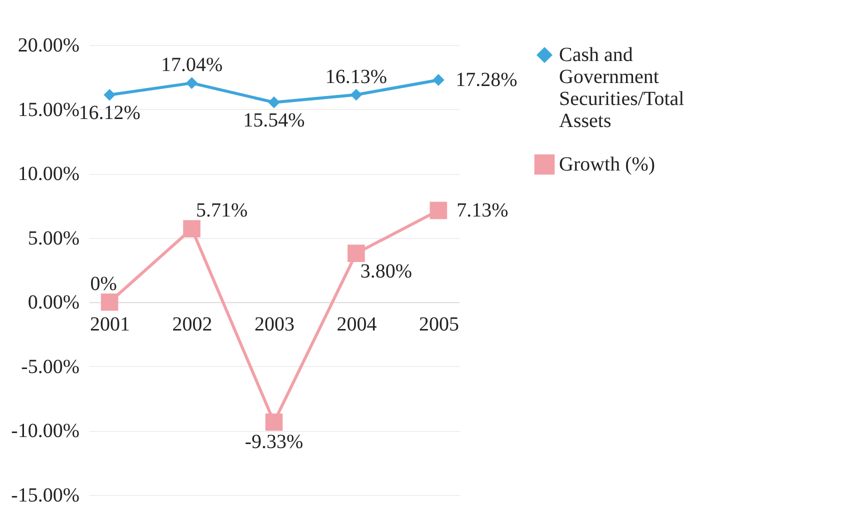  What do you see at coordinates (356, 77) in the screenshot?
I see `data-label: 16.13%` at bounding box center [356, 77].